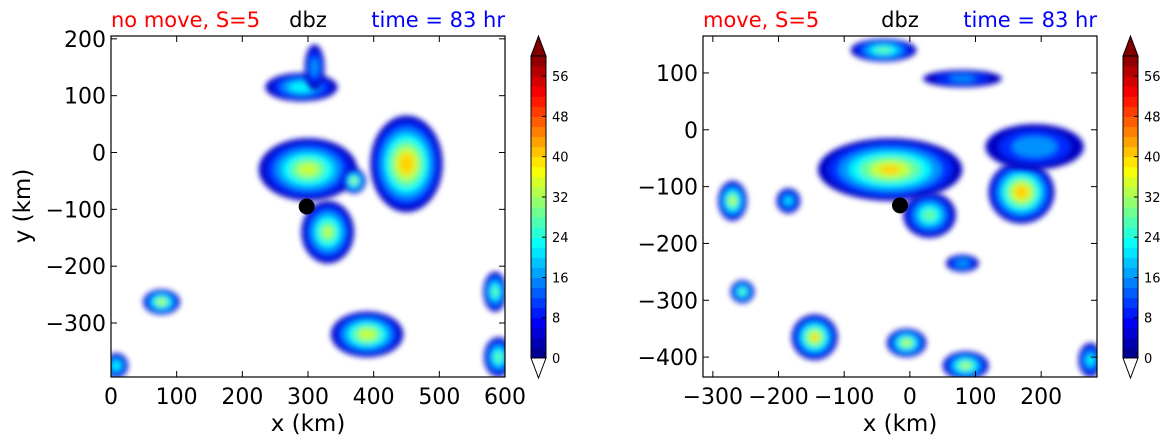 The width and height of the screenshot is (1169, 447). I want to click on x-tick-label: 200, so click(242, 397).